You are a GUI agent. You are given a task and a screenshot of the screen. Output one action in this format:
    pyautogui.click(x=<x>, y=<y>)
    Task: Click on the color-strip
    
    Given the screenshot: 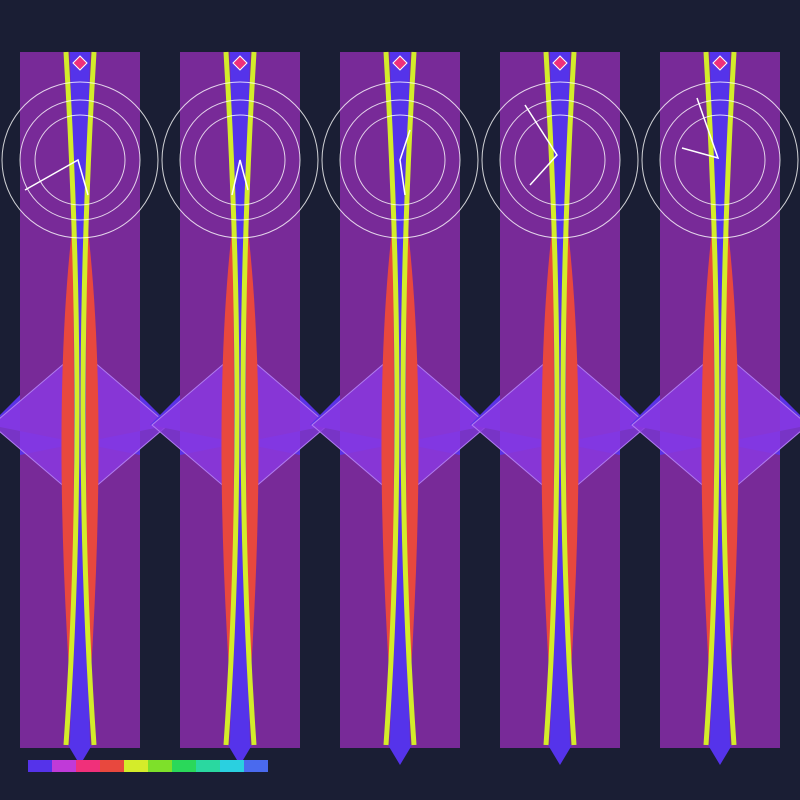 What is the action you would take?
    pyautogui.click(x=148, y=766)
    